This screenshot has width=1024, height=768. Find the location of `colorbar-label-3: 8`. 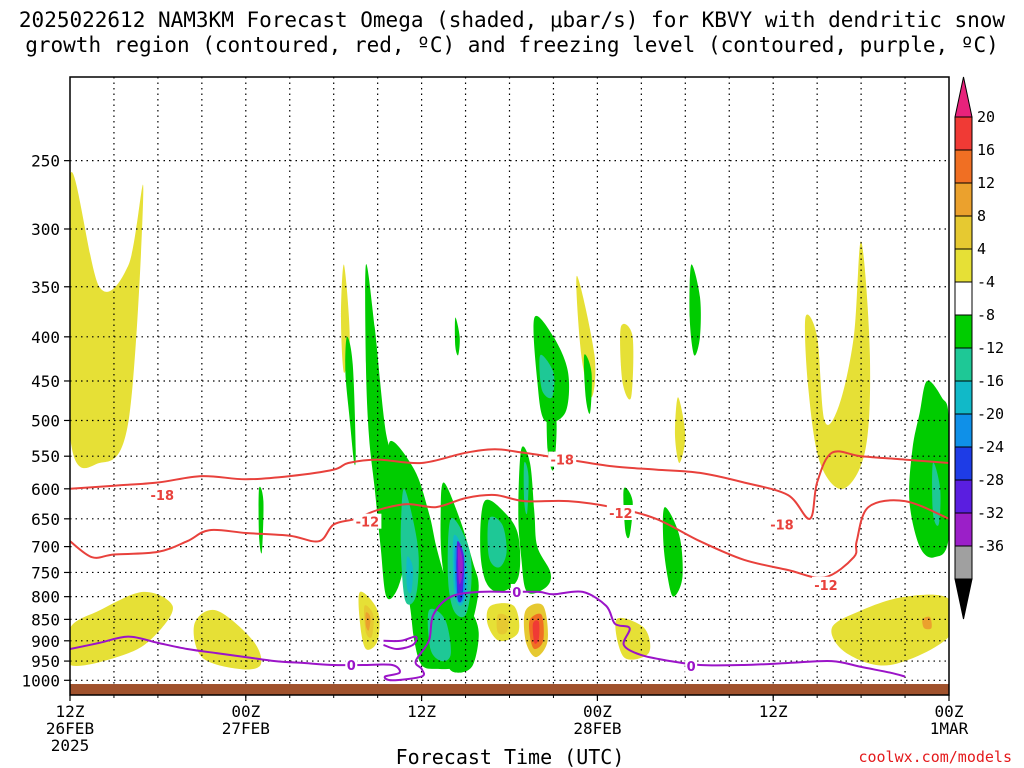

colorbar-label-3: 8 is located at coordinates (981, 216).